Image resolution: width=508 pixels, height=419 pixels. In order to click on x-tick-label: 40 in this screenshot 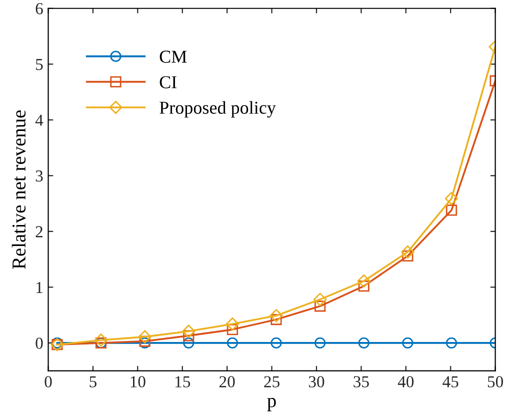, I will do `click(406, 382)`.